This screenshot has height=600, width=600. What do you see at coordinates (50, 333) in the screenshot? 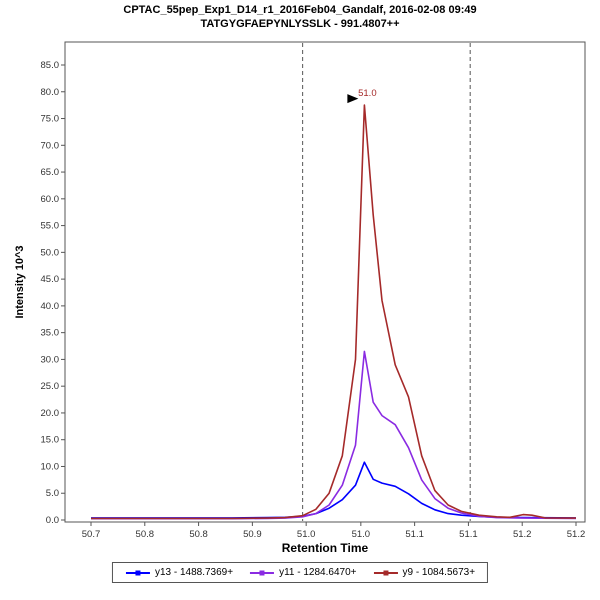
I see `y-tick-label: 35.0` at bounding box center [50, 333].